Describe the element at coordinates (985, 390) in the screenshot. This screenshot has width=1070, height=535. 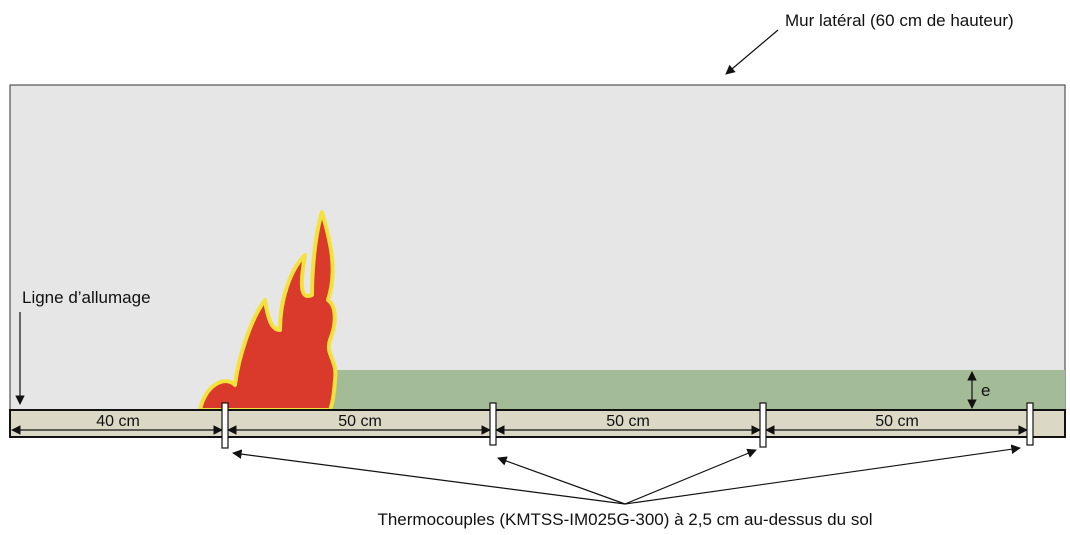
I see `depth-label: e` at that location.